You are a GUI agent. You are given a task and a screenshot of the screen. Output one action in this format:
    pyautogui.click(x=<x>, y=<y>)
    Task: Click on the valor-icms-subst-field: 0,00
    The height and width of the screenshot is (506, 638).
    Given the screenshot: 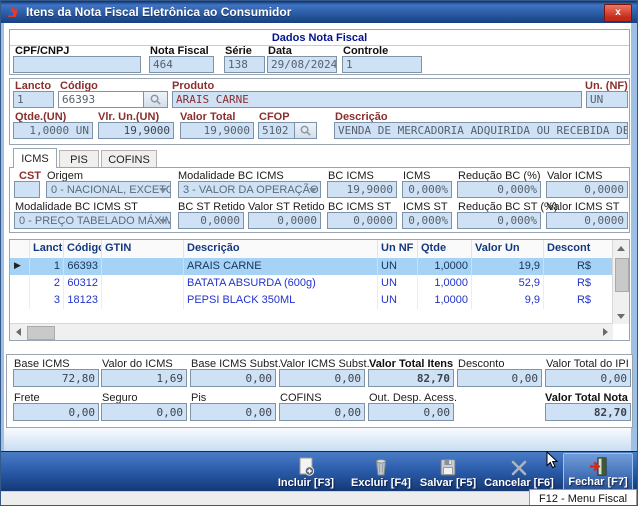 What is the action you would take?
    pyautogui.click(x=322, y=378)
    